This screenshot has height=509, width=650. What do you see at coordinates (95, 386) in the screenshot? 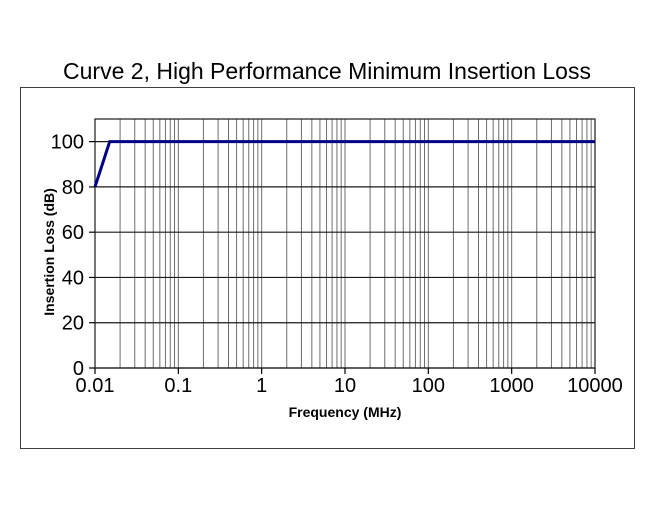
I see `x-tick-label: 0.01` at bounding box center [95, 386].